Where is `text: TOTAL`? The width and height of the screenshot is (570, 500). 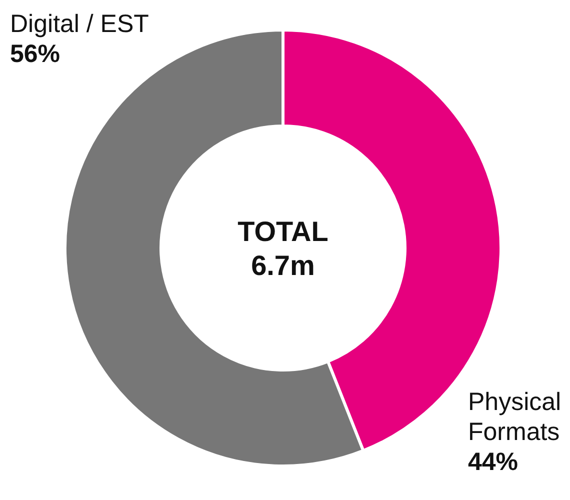
text: TOTAL is located at coordinates (283, 231).